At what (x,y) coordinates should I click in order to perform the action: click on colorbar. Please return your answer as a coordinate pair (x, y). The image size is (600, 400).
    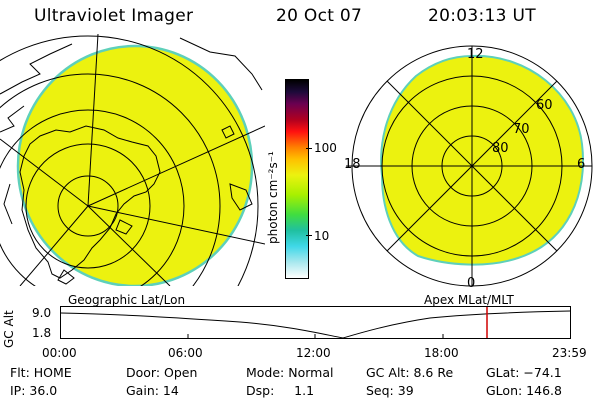
    Looking at the image, I should click on (297, 179).